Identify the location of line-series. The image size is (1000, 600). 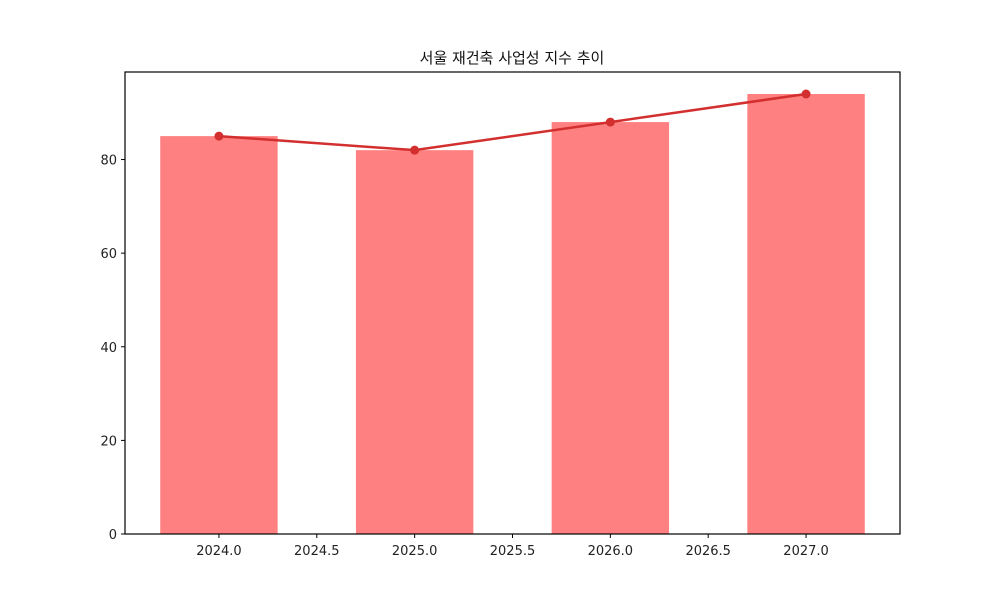
(512, 122).